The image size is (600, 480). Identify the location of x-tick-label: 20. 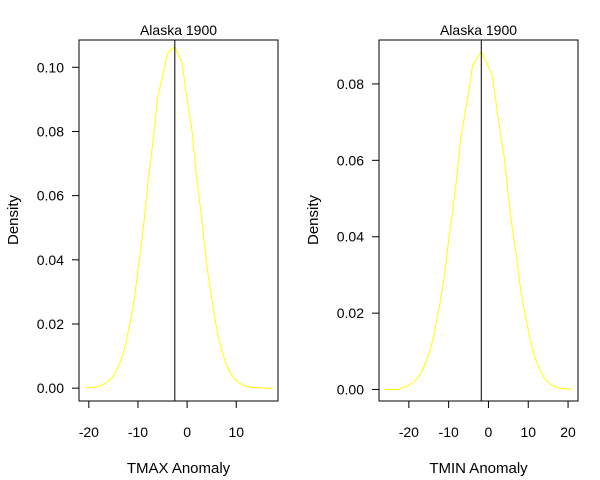
(568, 432).